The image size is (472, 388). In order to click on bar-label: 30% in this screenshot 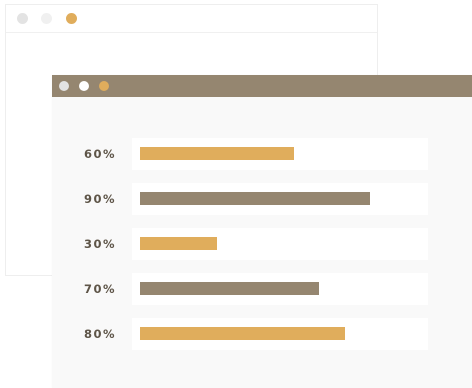, I will do `click(100, 244)`.